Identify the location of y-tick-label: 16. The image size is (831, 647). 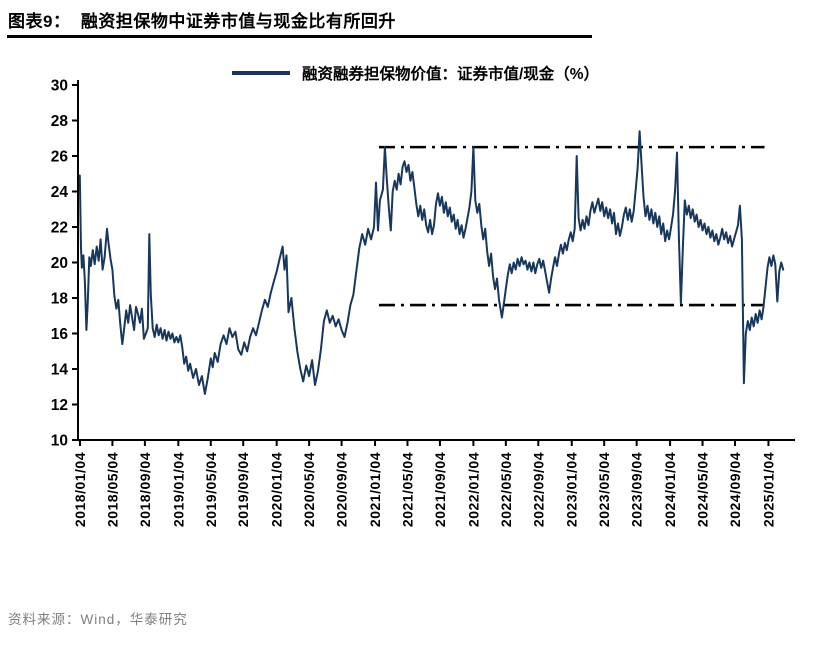
(60, 334).